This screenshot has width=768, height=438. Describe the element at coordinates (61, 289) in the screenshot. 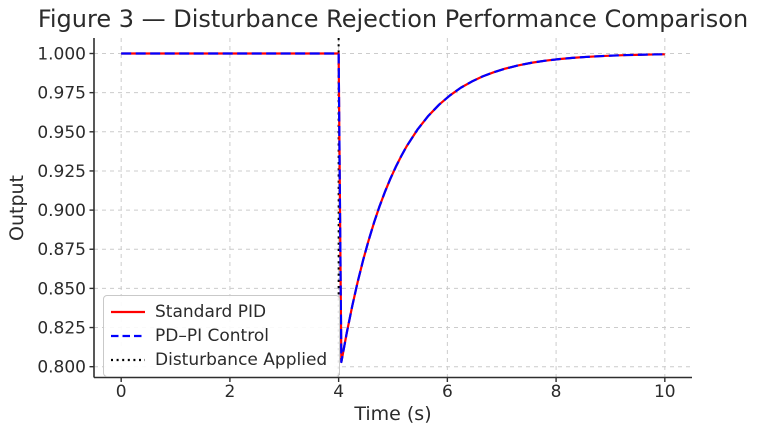

I see `y-tick-label: 0.850` at that location.